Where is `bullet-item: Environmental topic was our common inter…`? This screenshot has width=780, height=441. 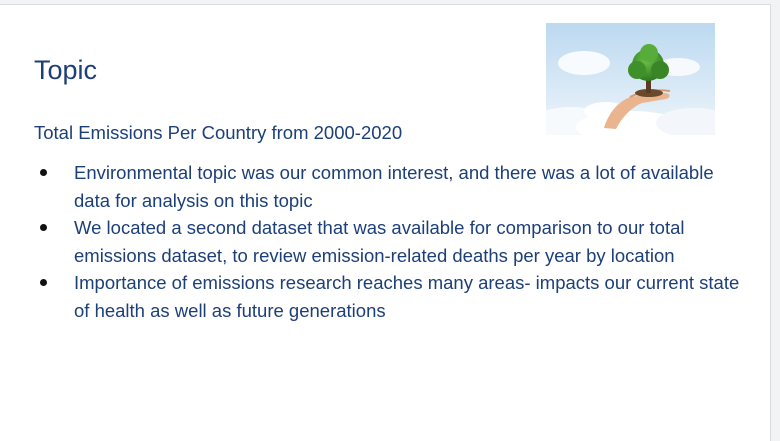 bullet-item: Environmental topic was our common inter… is located at coordinates (391, 186).